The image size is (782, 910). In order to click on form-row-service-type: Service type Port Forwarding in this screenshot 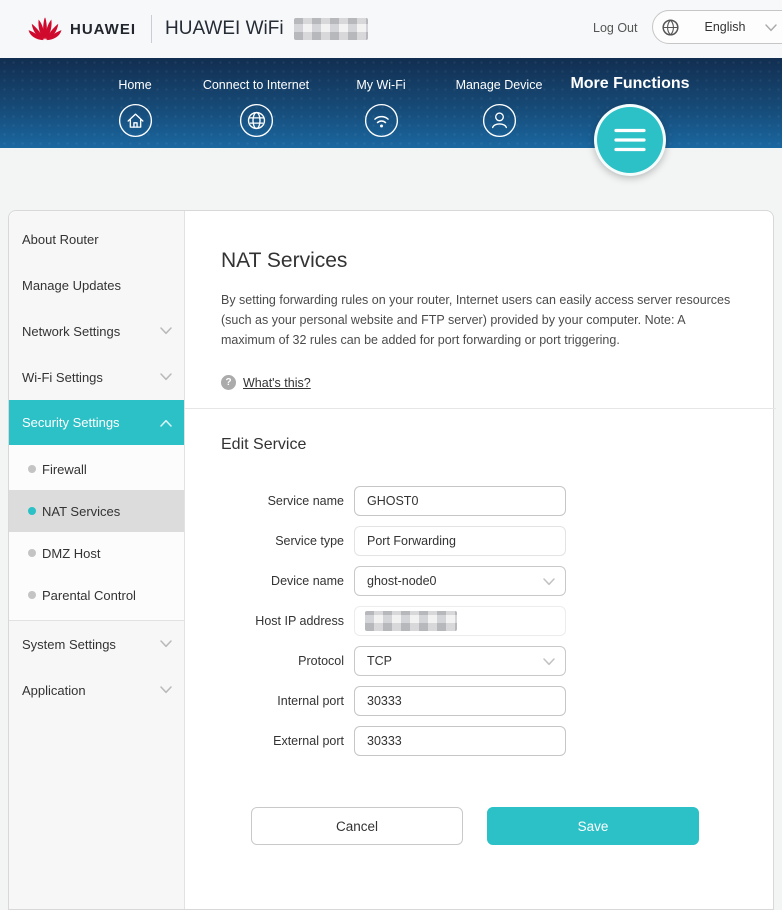, I will do `click(478, 541)`.